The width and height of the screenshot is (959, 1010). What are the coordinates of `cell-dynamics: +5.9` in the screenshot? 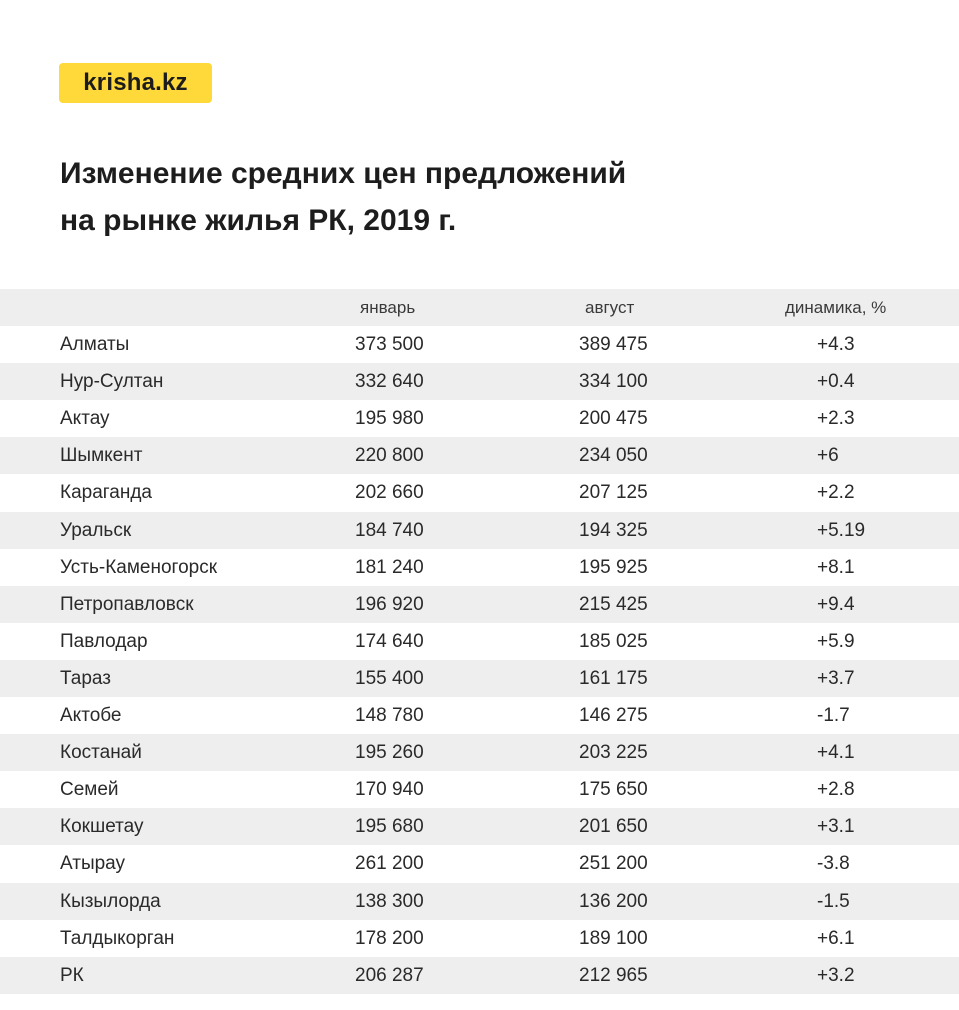 It's located at (836, 641).